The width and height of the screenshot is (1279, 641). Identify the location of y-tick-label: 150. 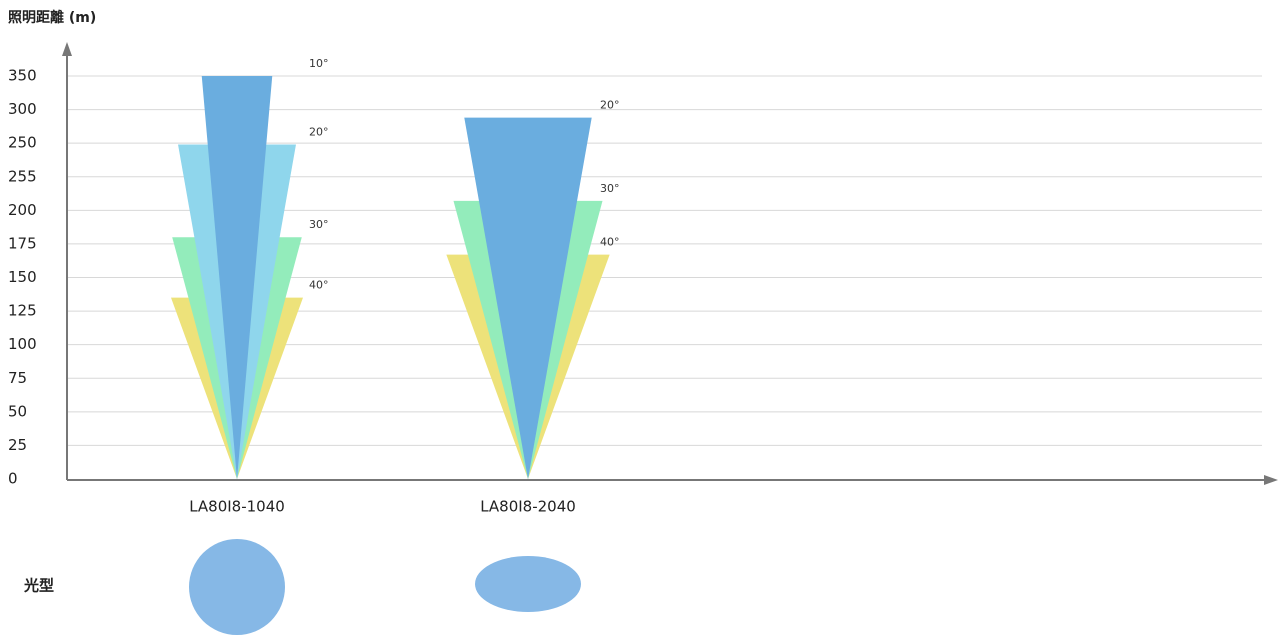
(22, 277).